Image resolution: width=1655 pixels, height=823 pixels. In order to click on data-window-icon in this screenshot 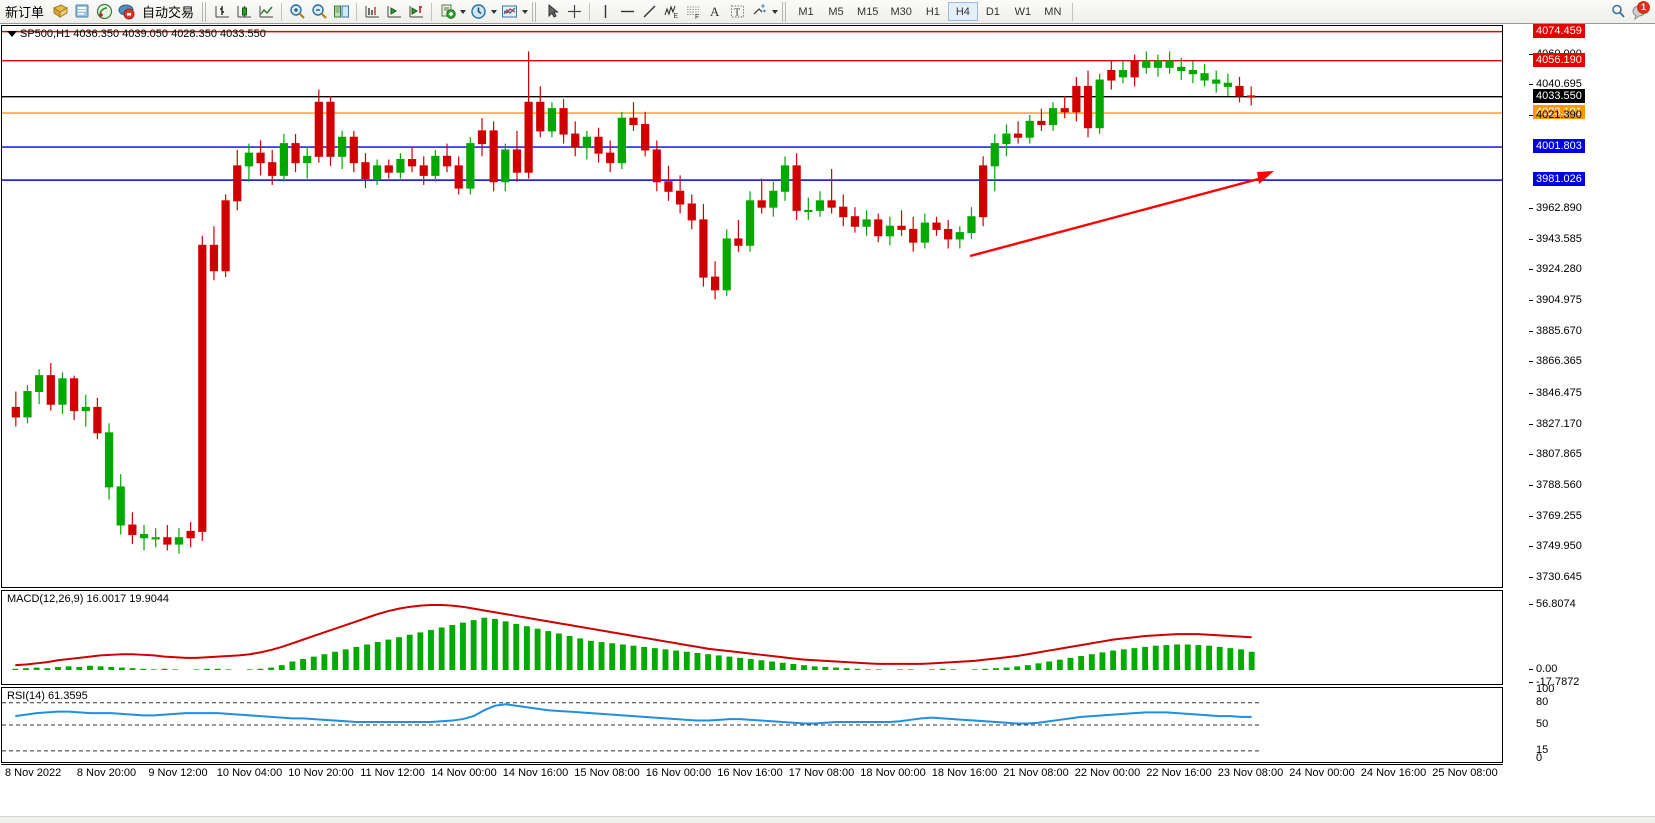, I will do `click(372, 12)`.